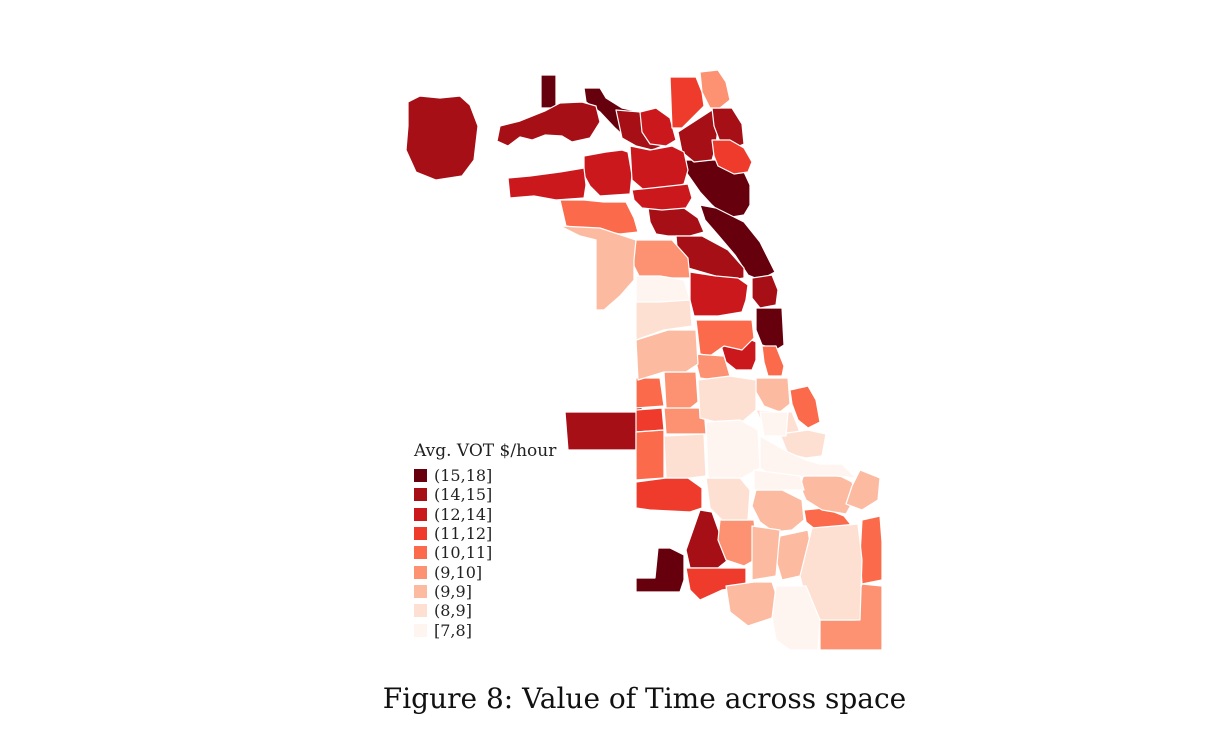 The width and height of the screenshot is (1210, 738). What do you see at coordinates (453, 591) in the screenshot?
I see `legend-label: (9,9]` at bounding box center [453, 591].